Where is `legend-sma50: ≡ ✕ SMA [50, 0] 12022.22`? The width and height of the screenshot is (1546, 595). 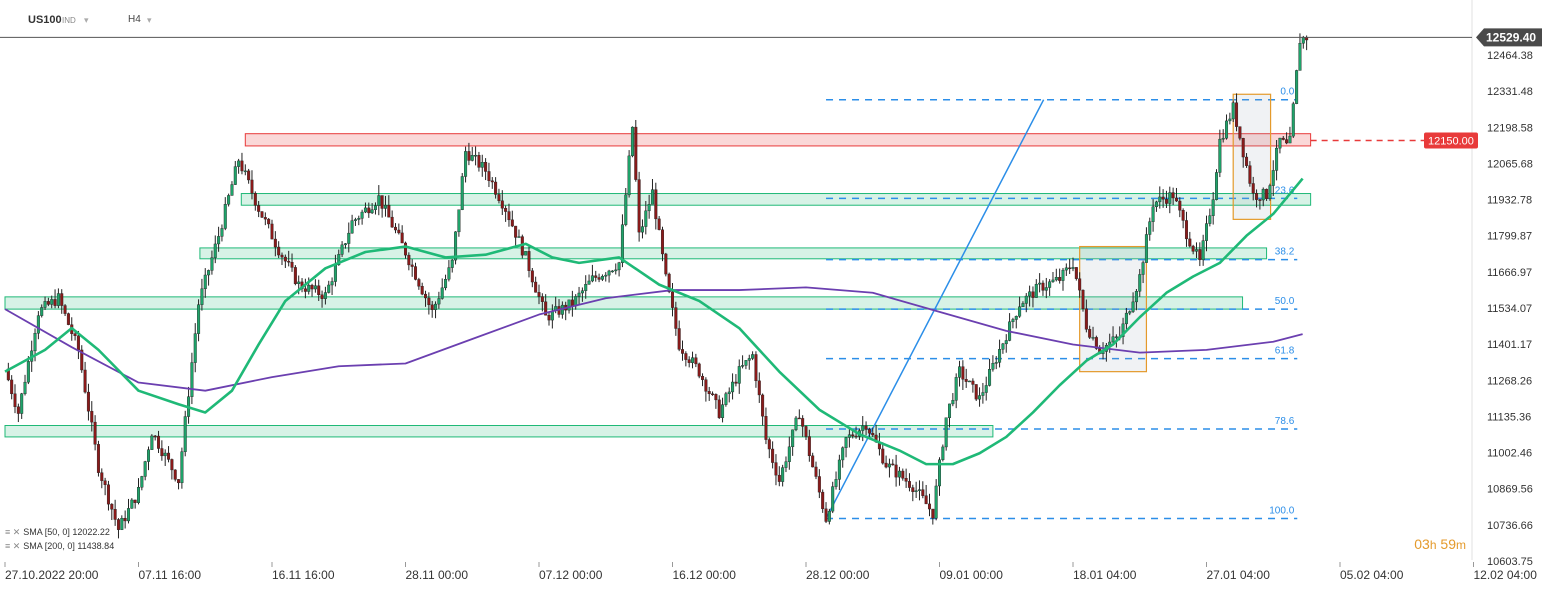 legend-sma50: ≡ ✕ SMA [50, 0] 12022.22 is located at coordinates (57, 532).